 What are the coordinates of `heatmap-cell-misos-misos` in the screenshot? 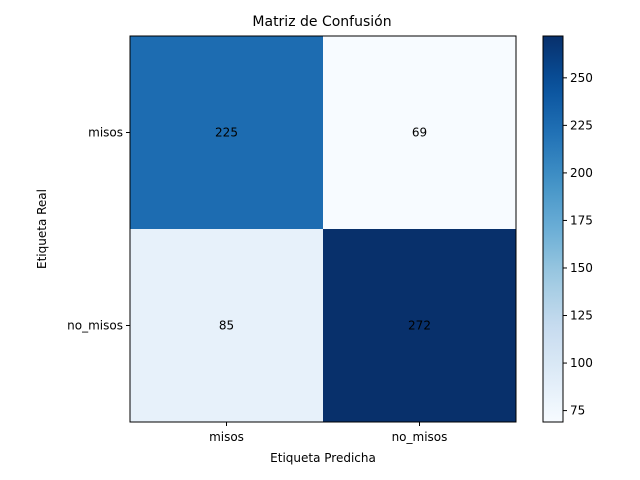 It's located at (226, 132).